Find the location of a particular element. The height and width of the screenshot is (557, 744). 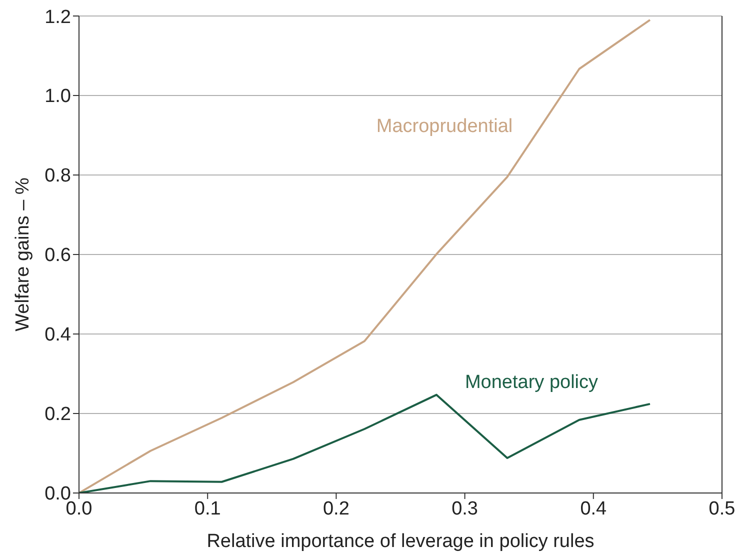

x-tick-label: 0.1 is located at coordinates (207, 509).